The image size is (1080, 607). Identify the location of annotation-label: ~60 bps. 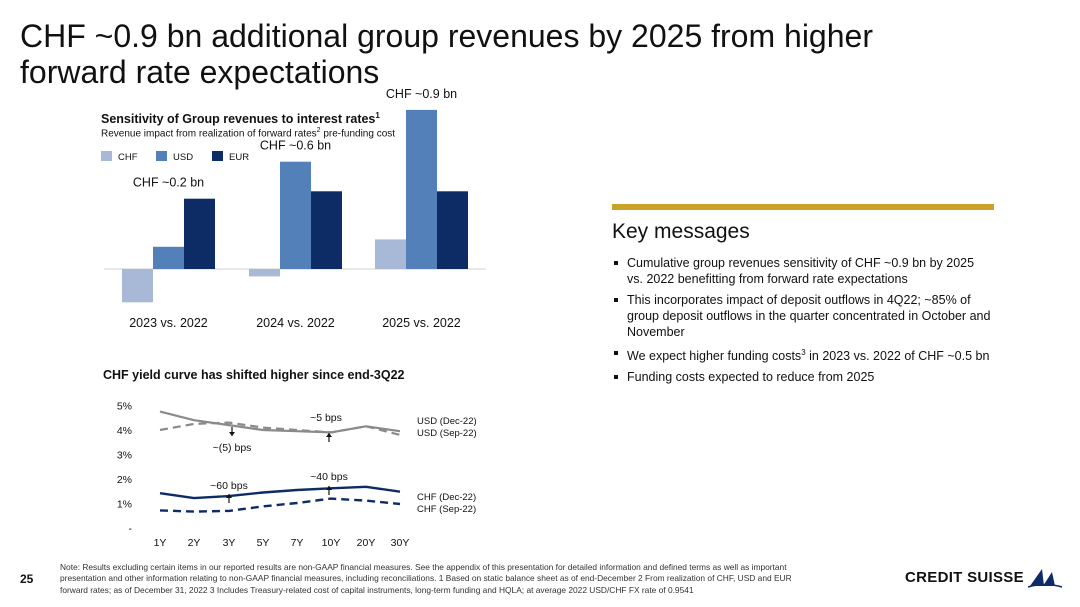
(229, 486).